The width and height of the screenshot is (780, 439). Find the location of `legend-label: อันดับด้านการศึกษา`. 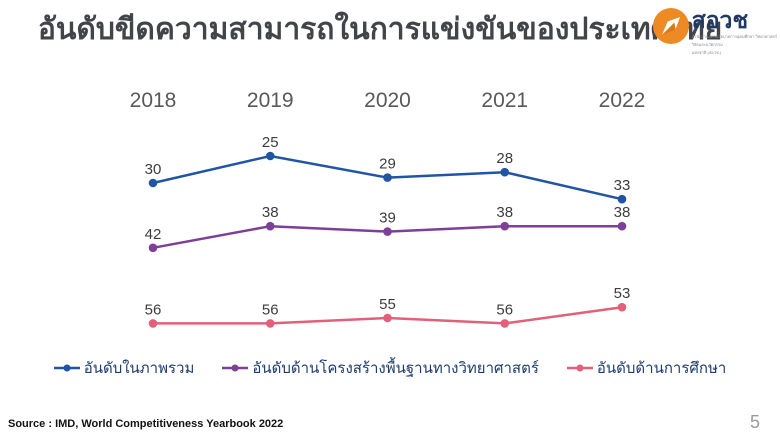

legend-label: อันดับด้านการศึกษา is located at coordinates (661, 368).